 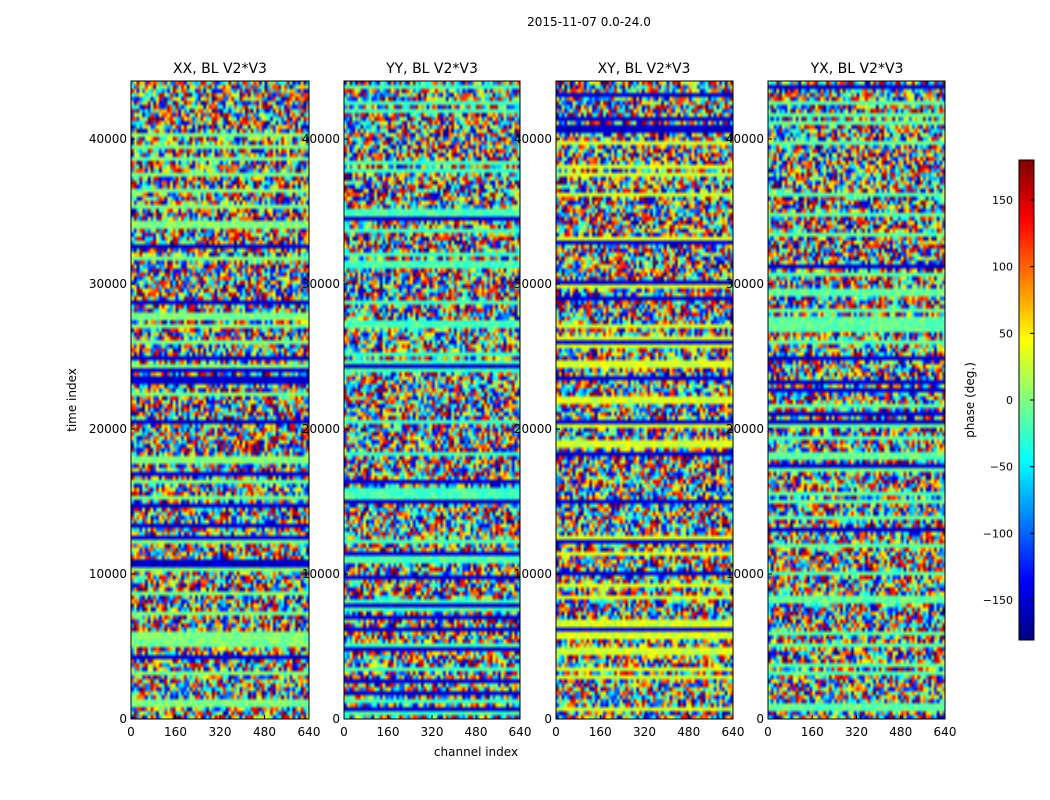 I want to click on heatmap-yx, so click(x=856, y=400).